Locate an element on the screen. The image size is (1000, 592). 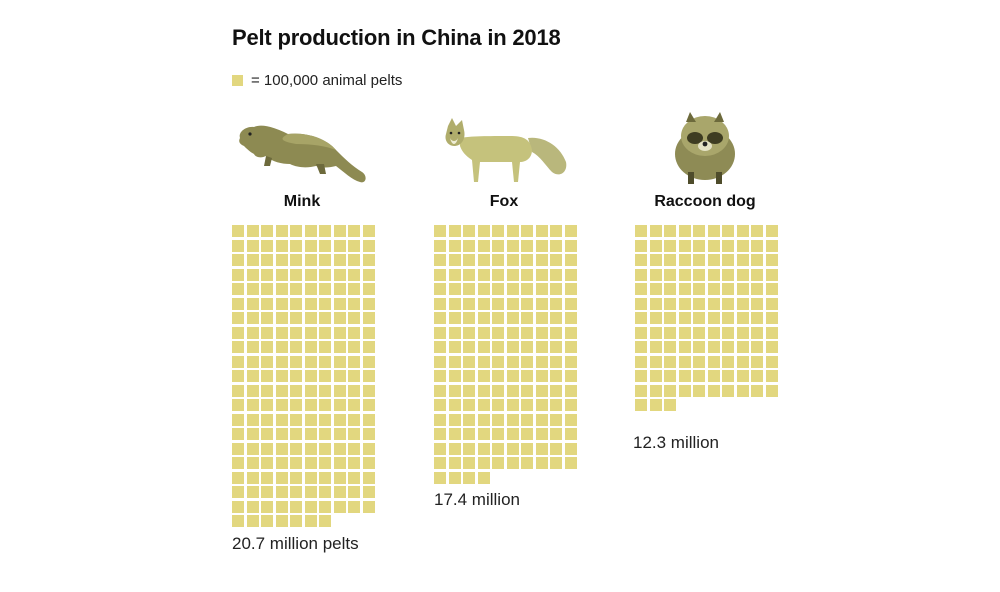
total-label-mink: 20.7 million pelts is located at coordinates (295, 543).